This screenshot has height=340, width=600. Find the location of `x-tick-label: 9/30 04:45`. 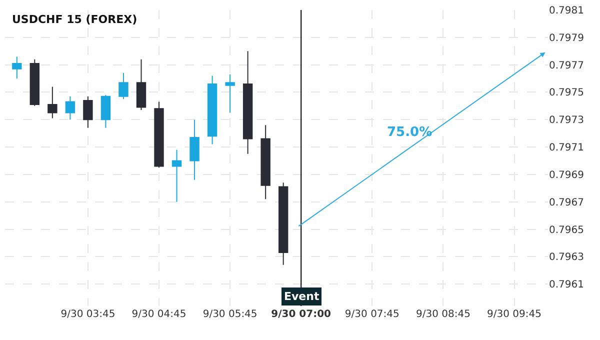

x-tick-label: 9/30 04:45 is located at coordinates (159, 314).